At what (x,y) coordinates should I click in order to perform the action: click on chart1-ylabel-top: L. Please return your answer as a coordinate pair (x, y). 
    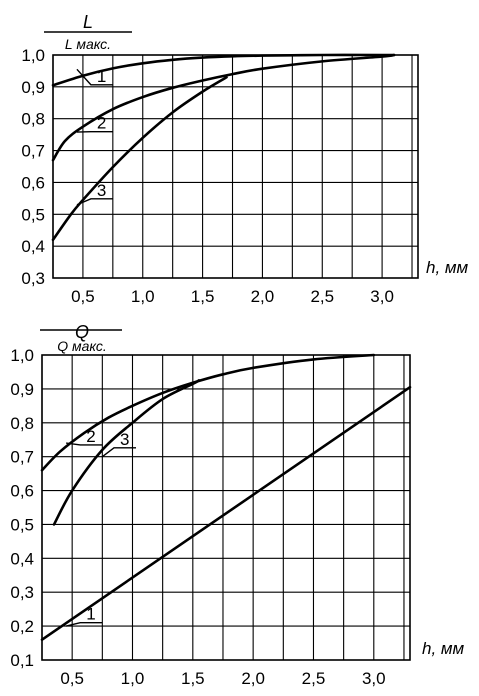
    Looking at the image, I should click on (88, 22).